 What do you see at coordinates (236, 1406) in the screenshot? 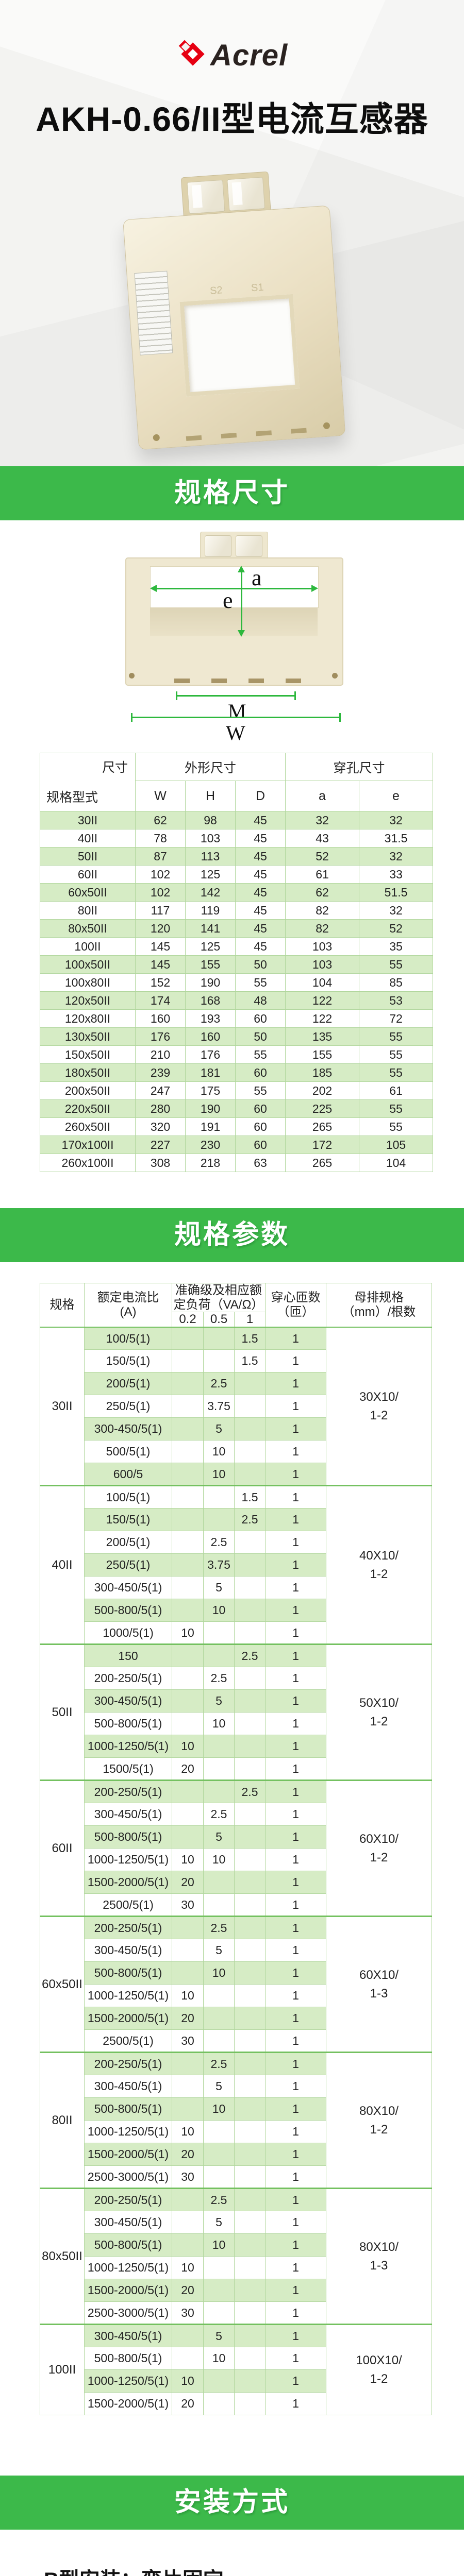
I see `params-table-row: 30II 100/5(1) 1.5 1 30X10/1-2` at bounding box center [236, 1406].